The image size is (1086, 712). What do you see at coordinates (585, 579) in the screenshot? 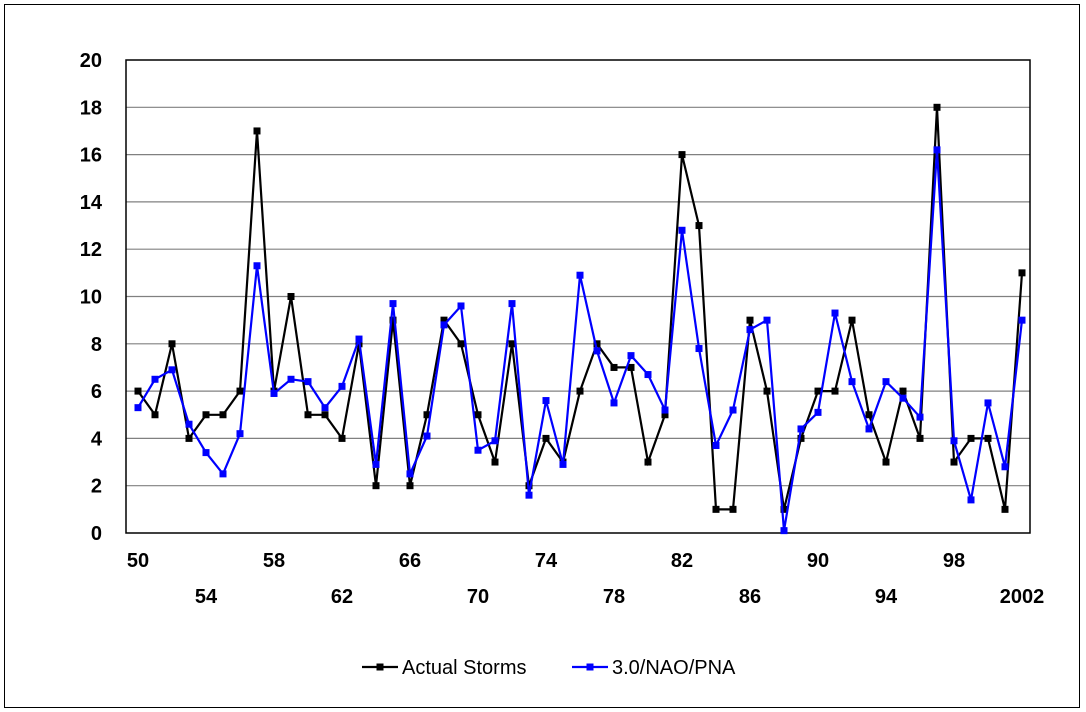
I see `x-axis-ticks: 50 58 66 74 82 90 98 54 62 70 78 86 94 2002` at bounding box center [585, 579].